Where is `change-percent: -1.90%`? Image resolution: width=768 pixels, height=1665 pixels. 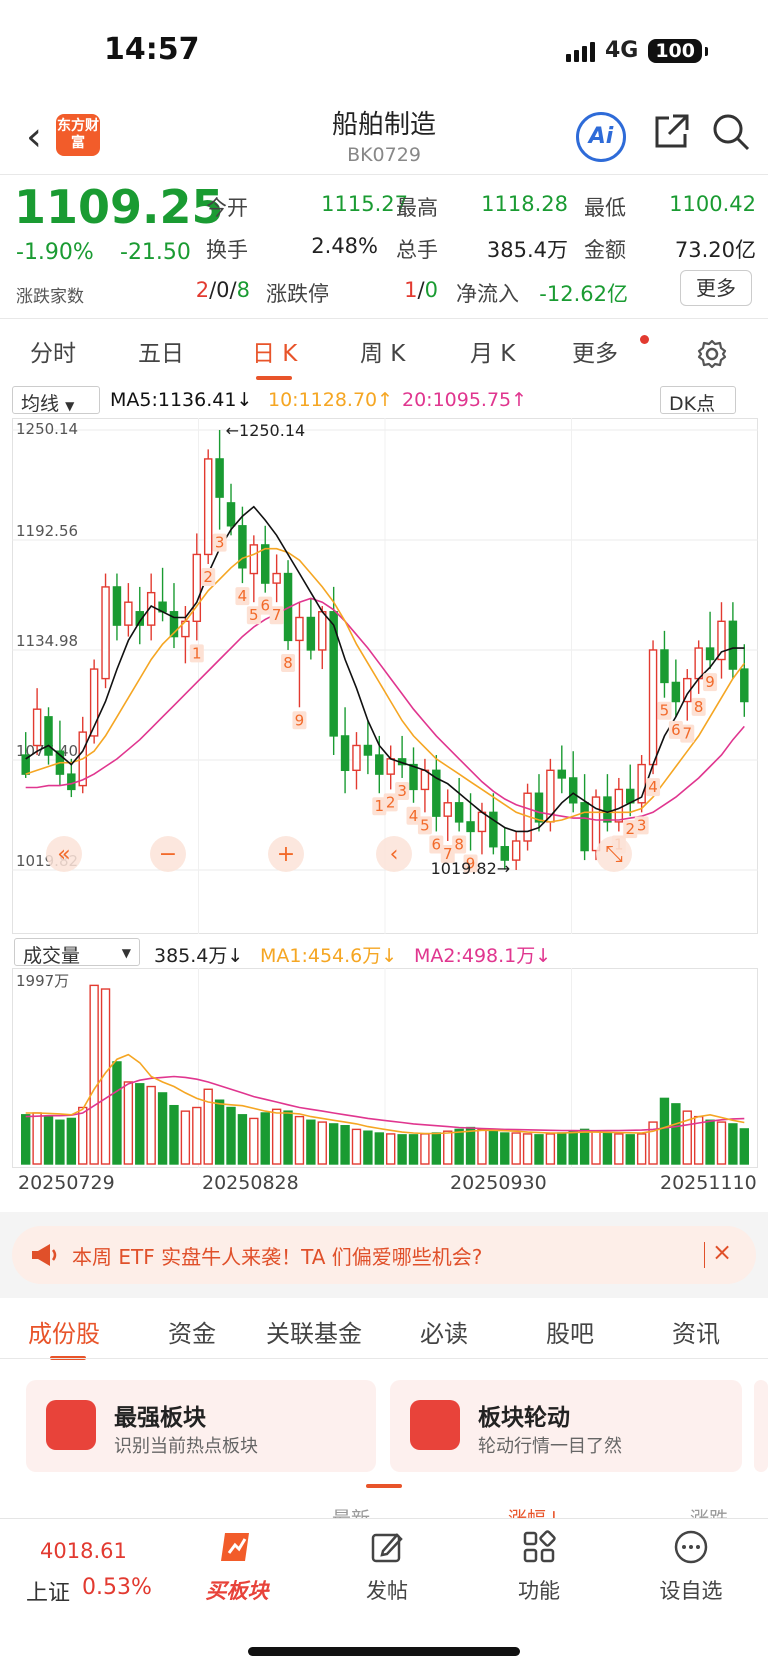
change-percent: -1.90% is located at coordinates (55, 252).